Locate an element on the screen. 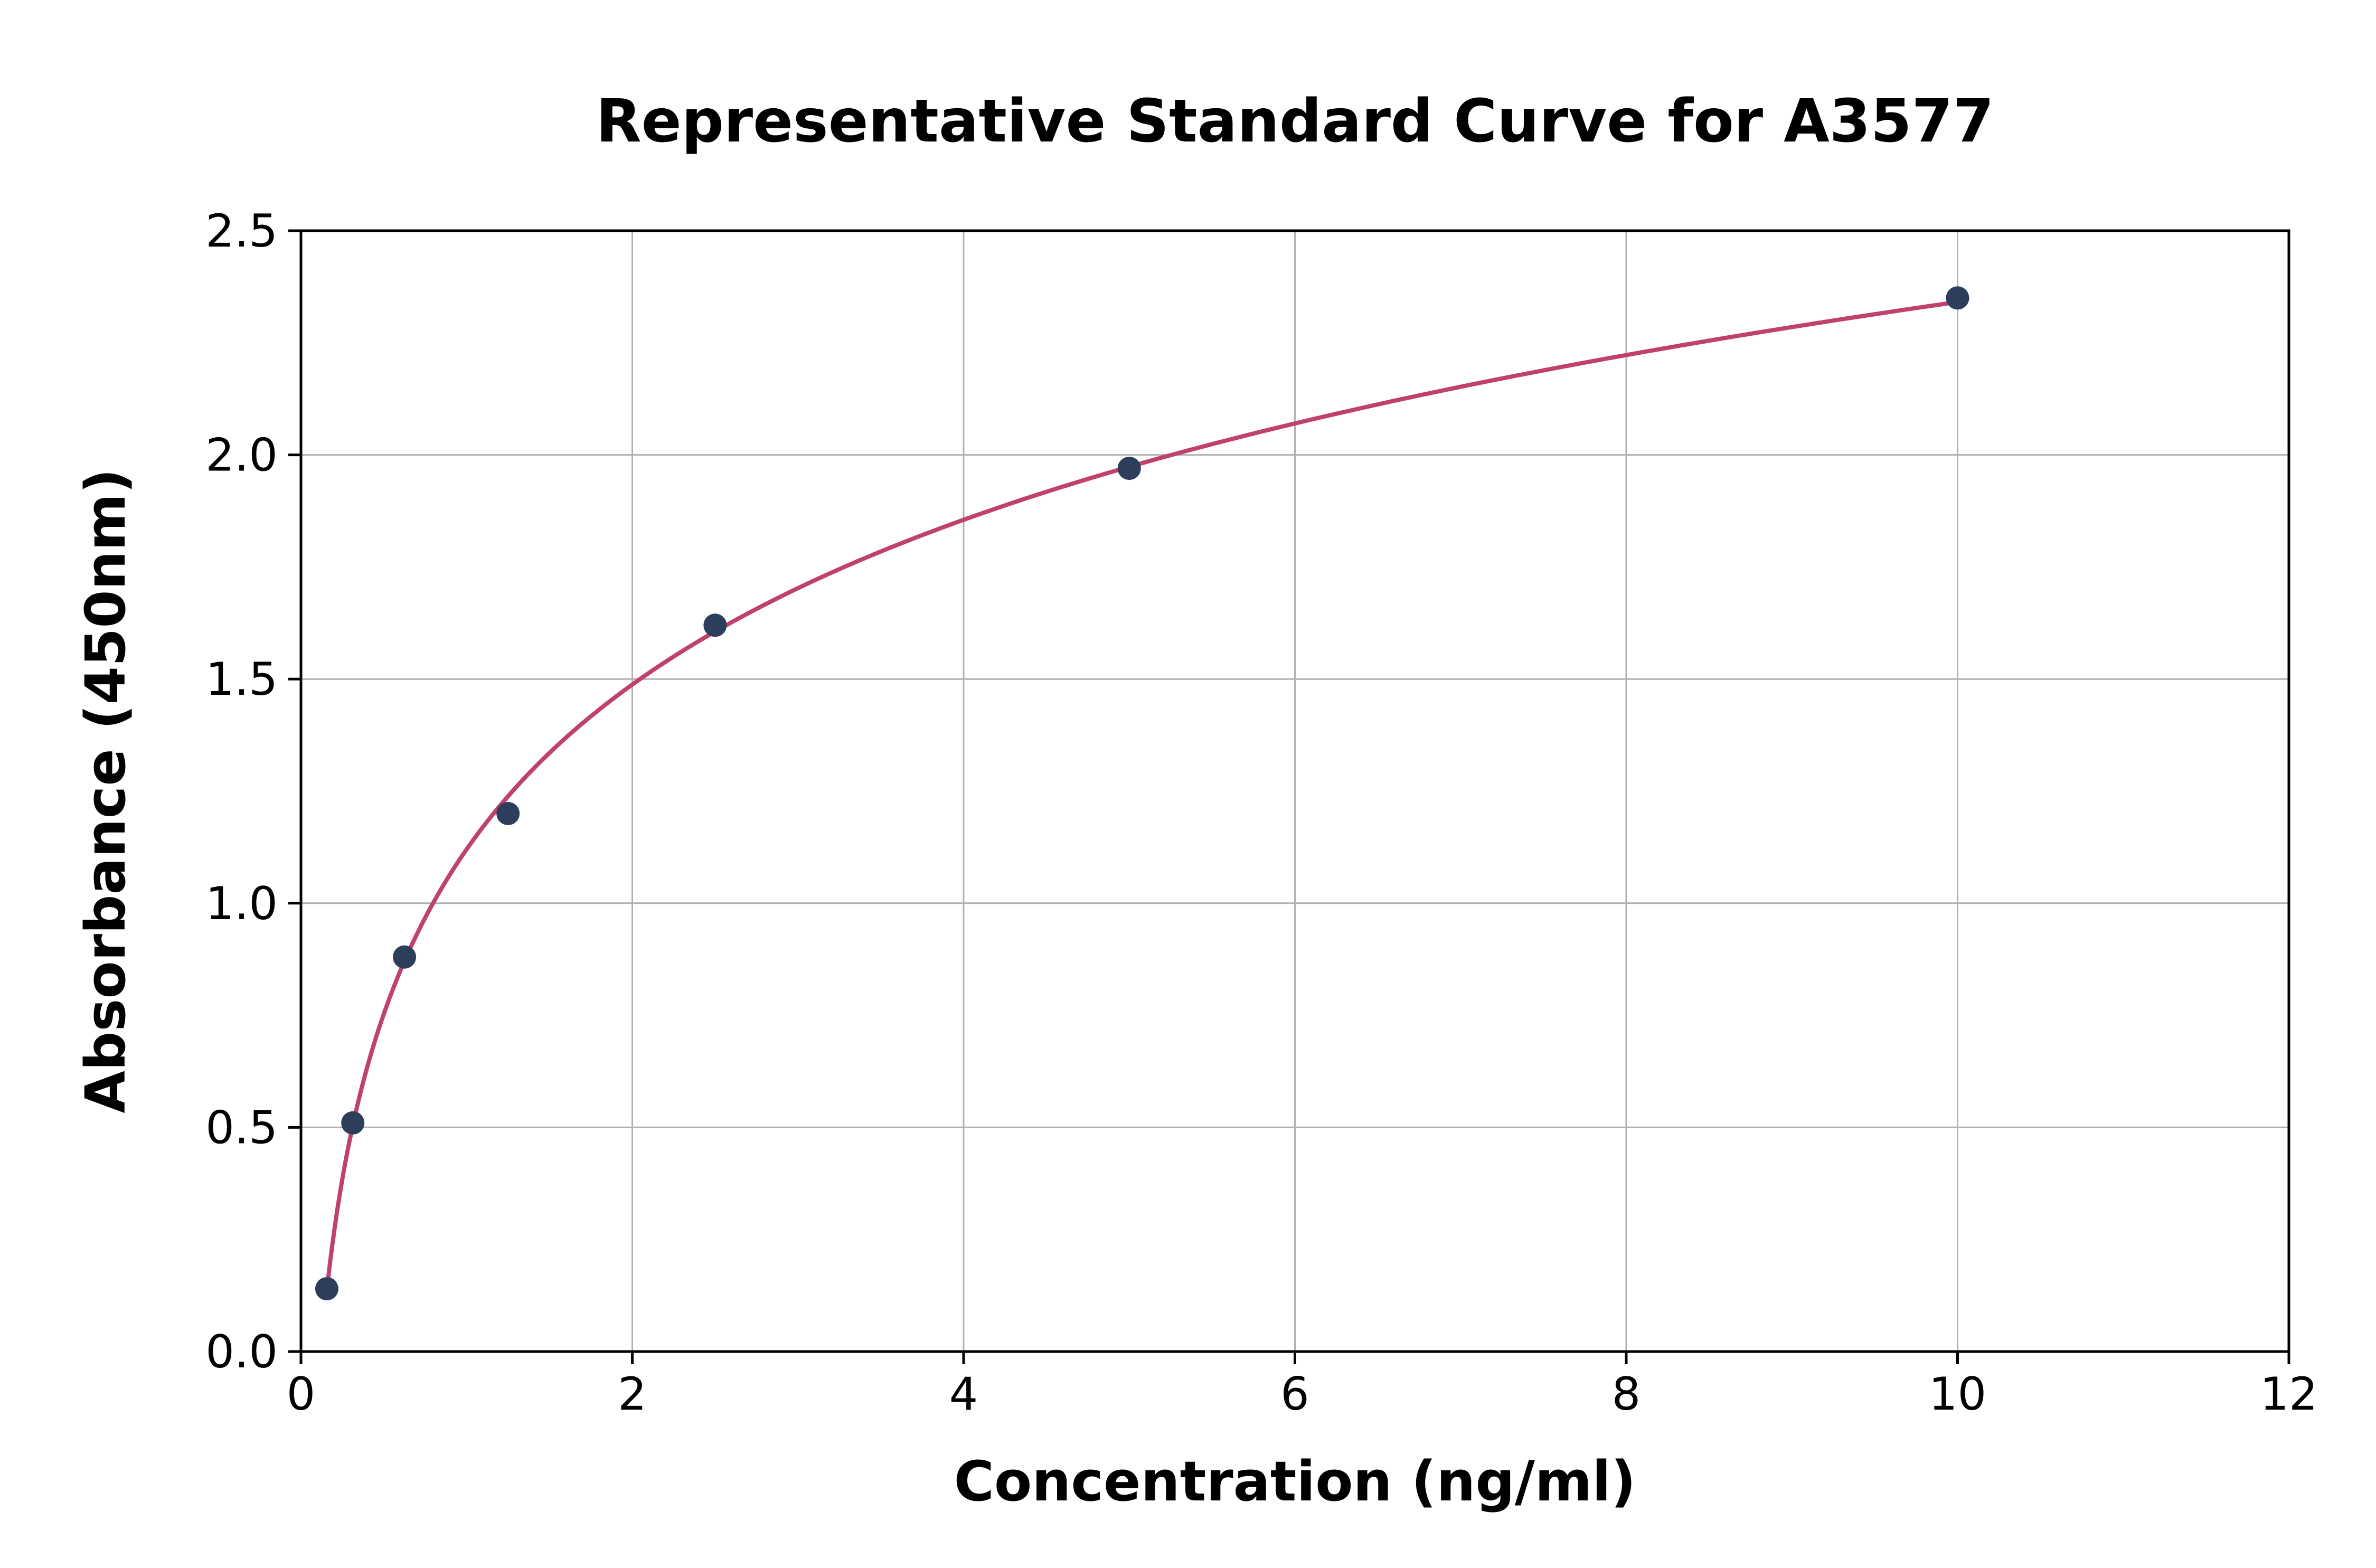 This screenshot has width=2376, height=1568. x-tick-label: 2 is located at coordinates (633, 1394).